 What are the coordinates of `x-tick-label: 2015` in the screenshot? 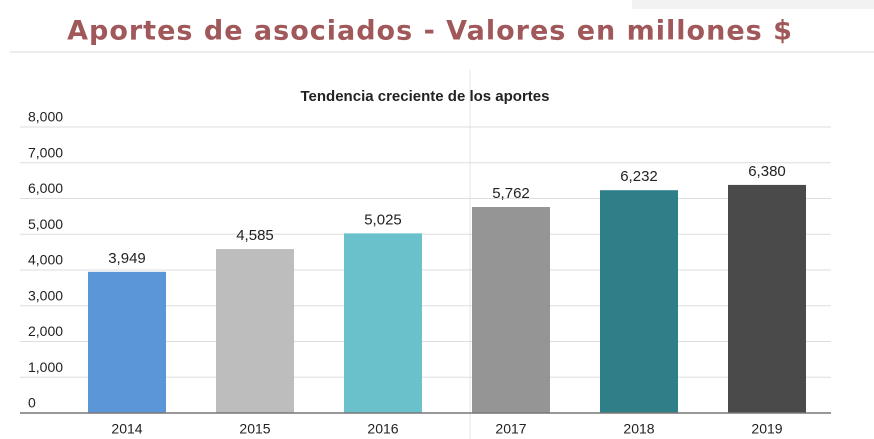 It's located at (254, 429).